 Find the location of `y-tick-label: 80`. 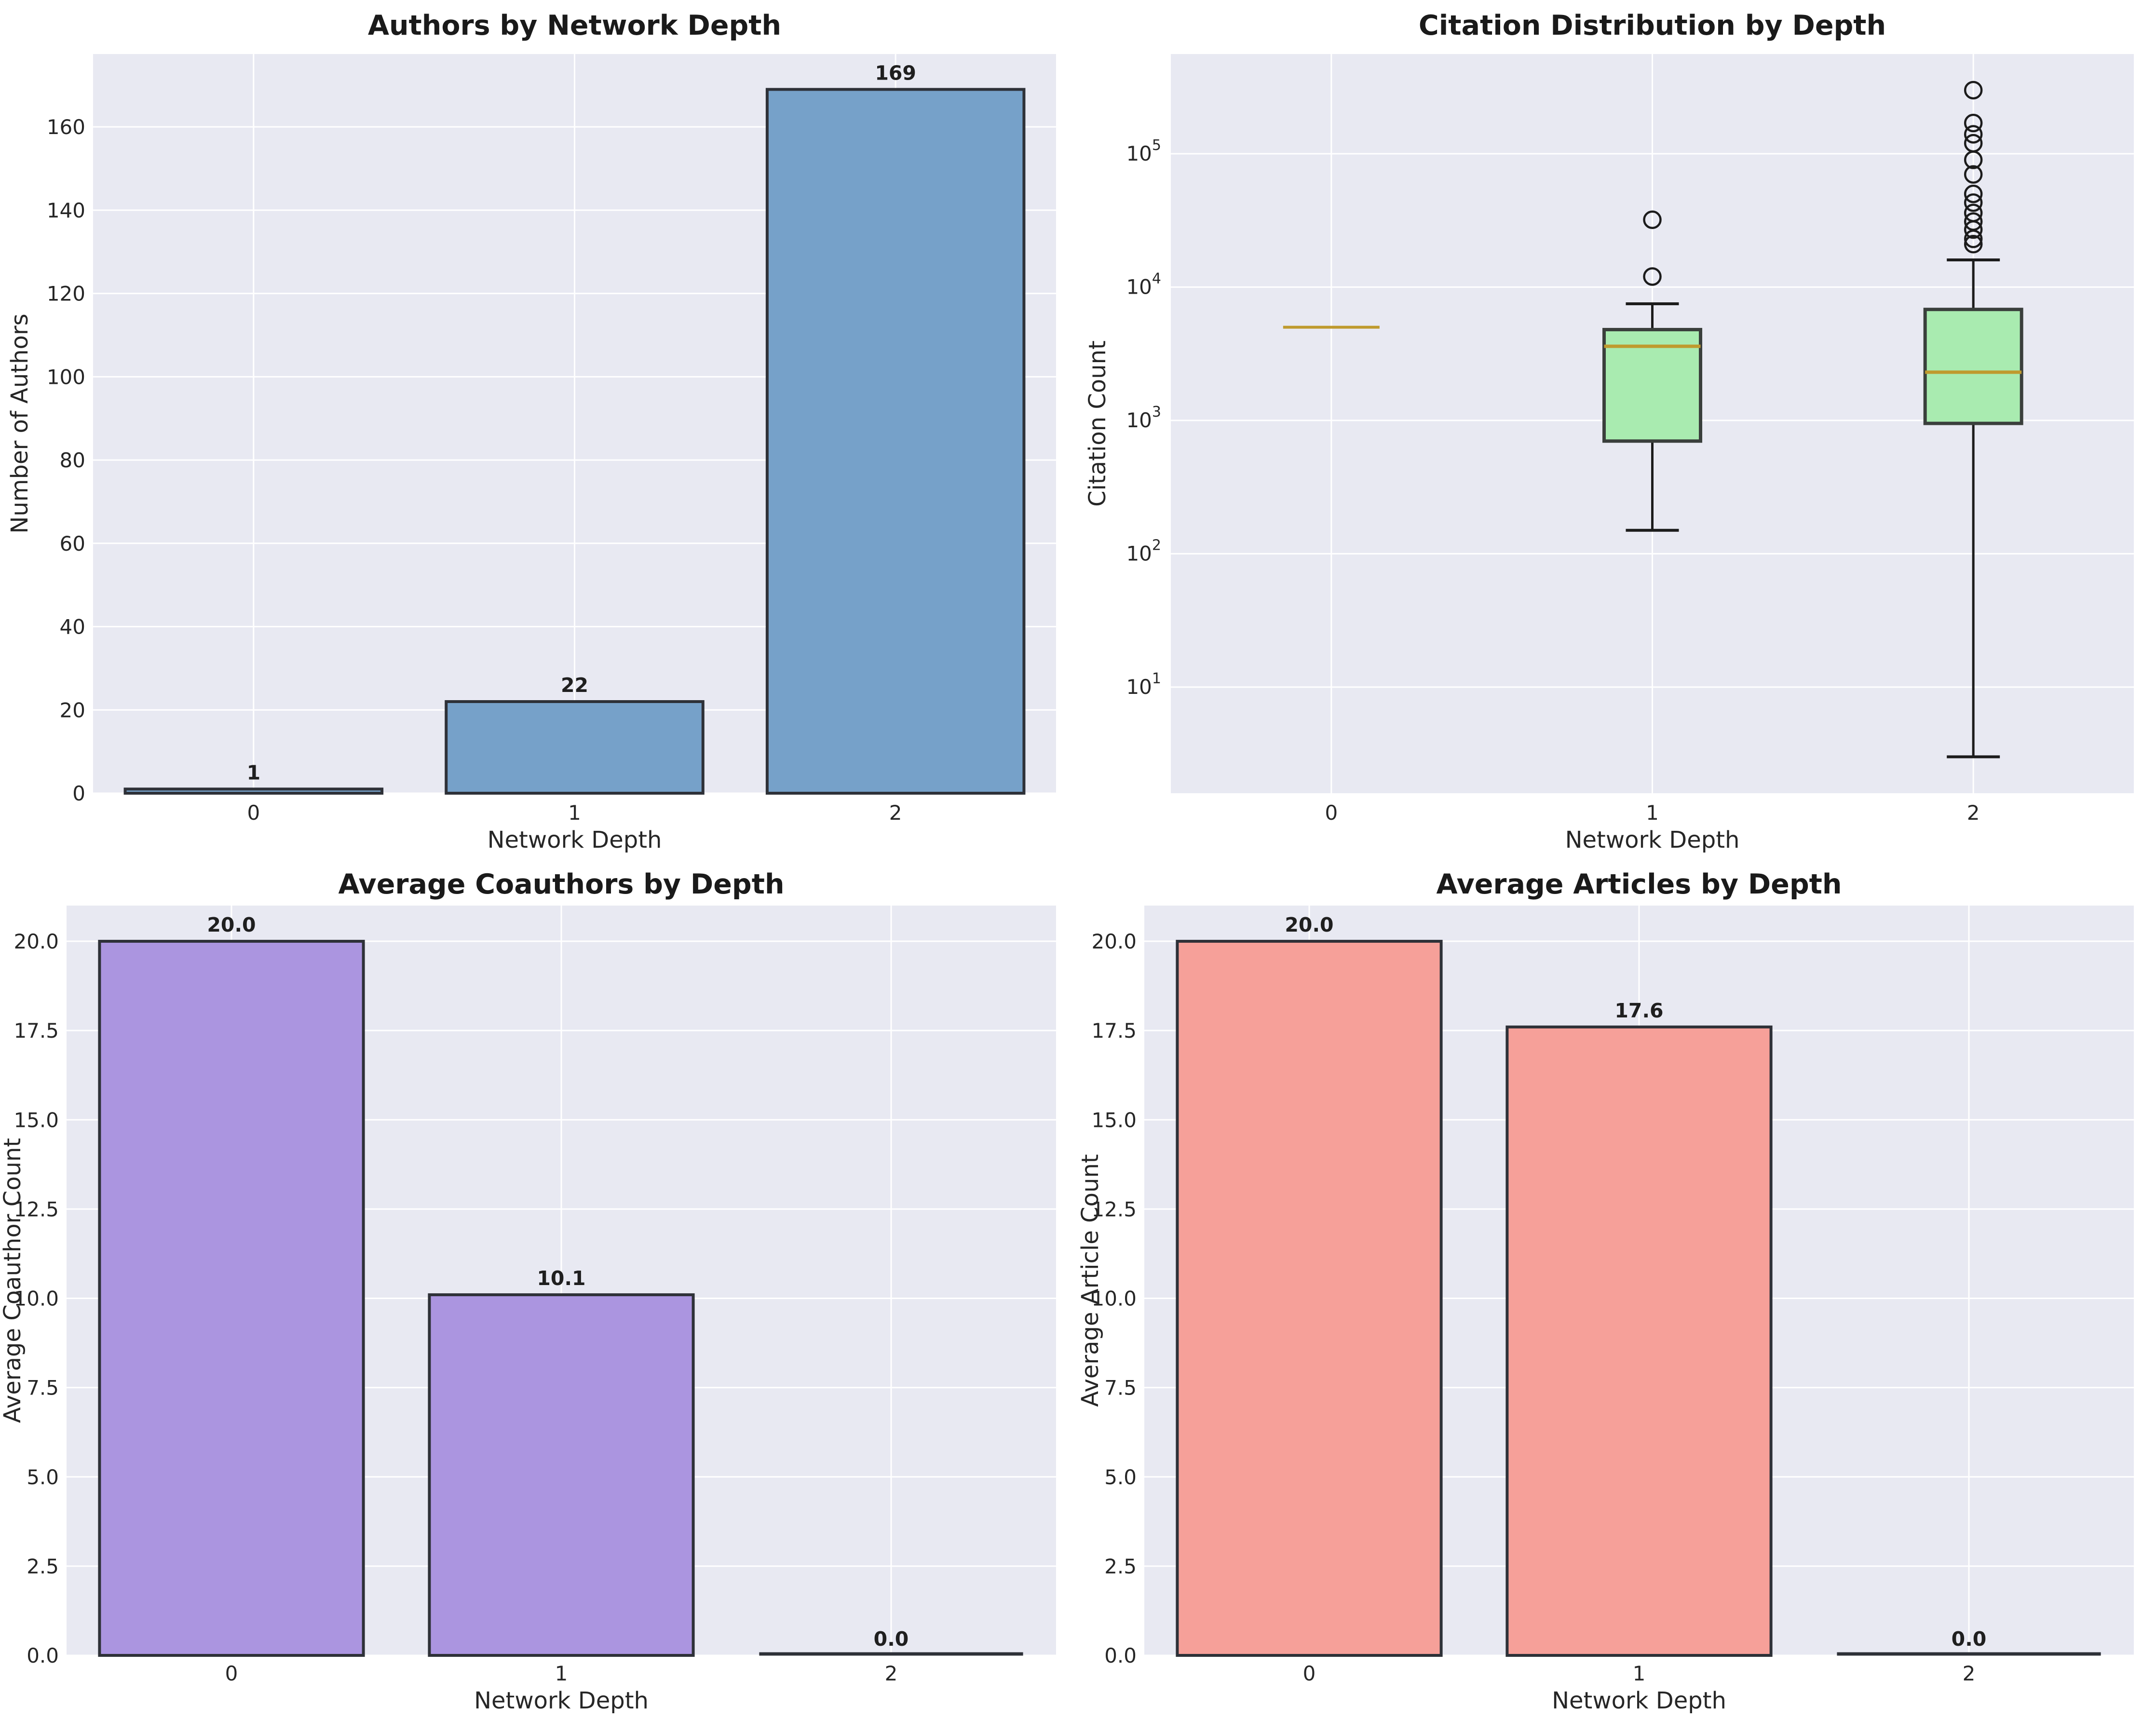

y-tick-label: 80 is located at coordinates (73, 460).